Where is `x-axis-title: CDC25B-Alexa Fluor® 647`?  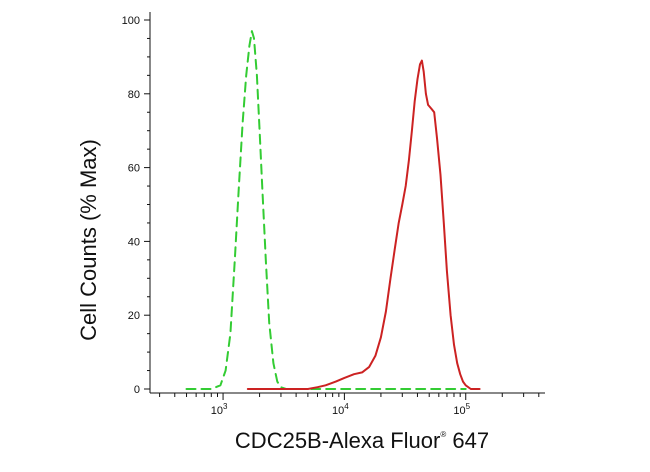
x-axis-title: CDC25B-Alexa Fluor® 647 is located at coordinates (362, 440).